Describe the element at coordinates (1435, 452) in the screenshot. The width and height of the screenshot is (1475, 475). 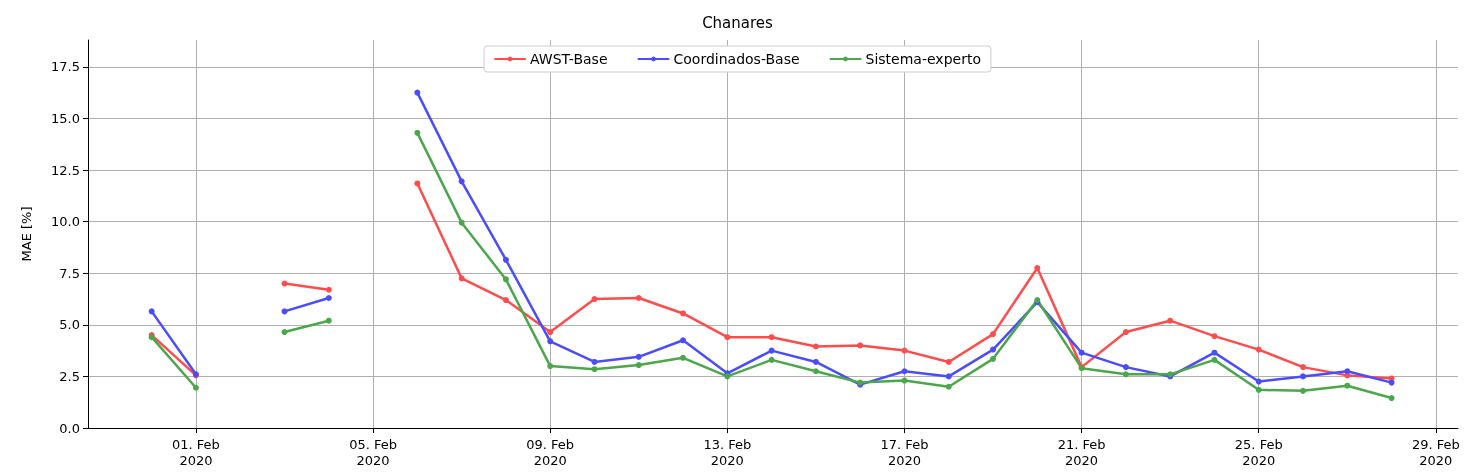
I see `x-tick-label: 29. Feb 2020` at that location.